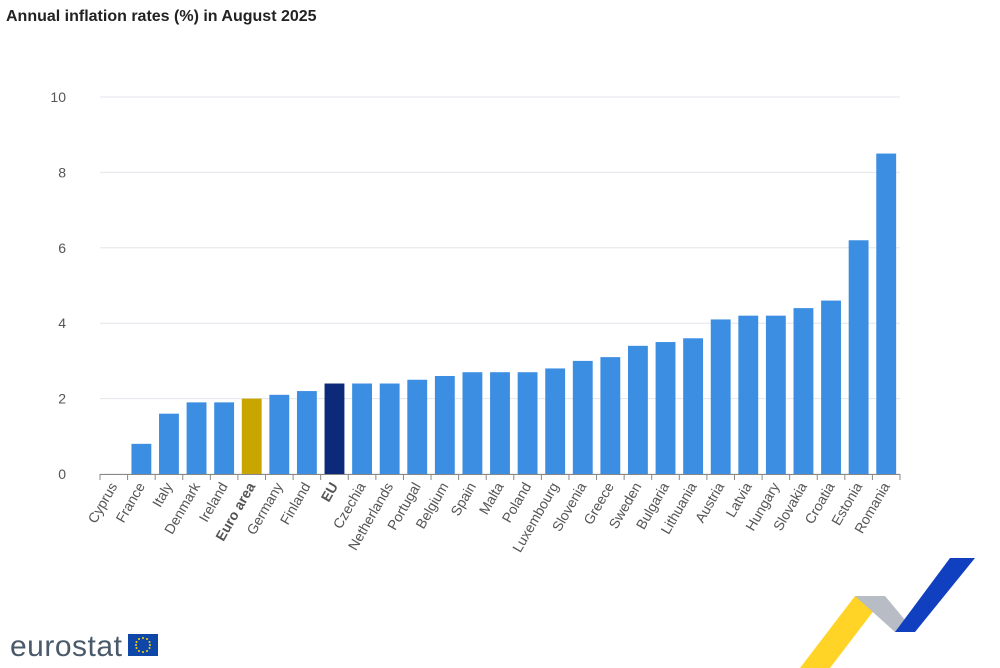 This screenshot has width=1000, height=668. Describe the element at coordinates (62, 399) in the screenshot. I see `y-tick-label: 2` at that location.